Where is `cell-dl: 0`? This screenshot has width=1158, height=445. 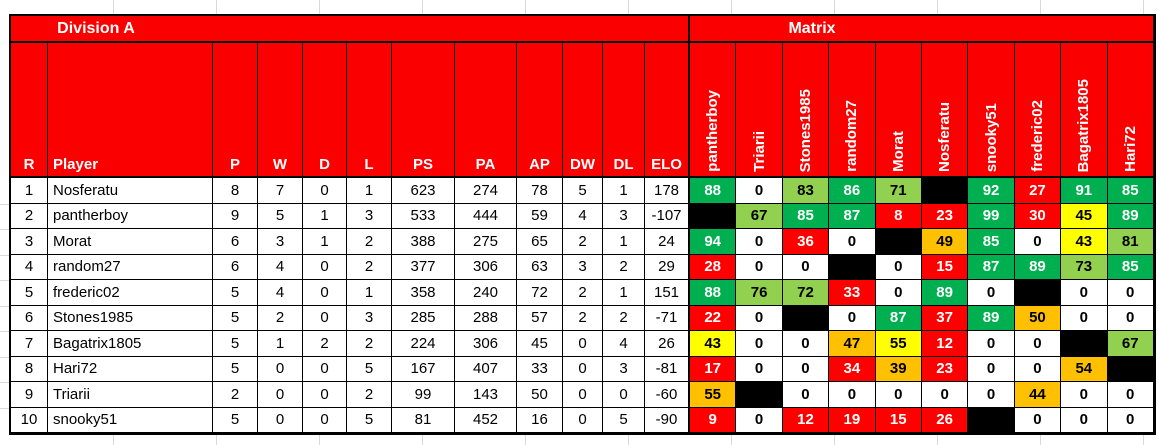
cell-dl: 0 is located at coordinates (624, 395).